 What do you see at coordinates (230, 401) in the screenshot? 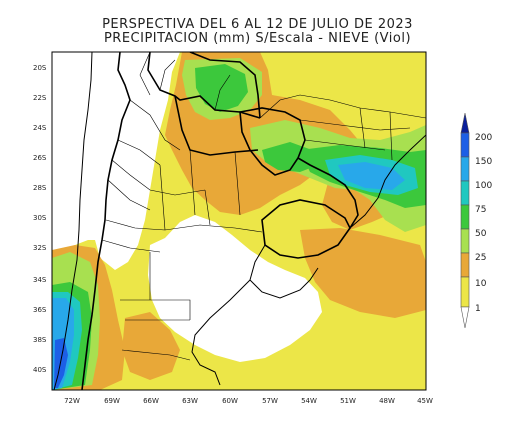
I see `lon-label: 60W` at bounding box center [230, 401].